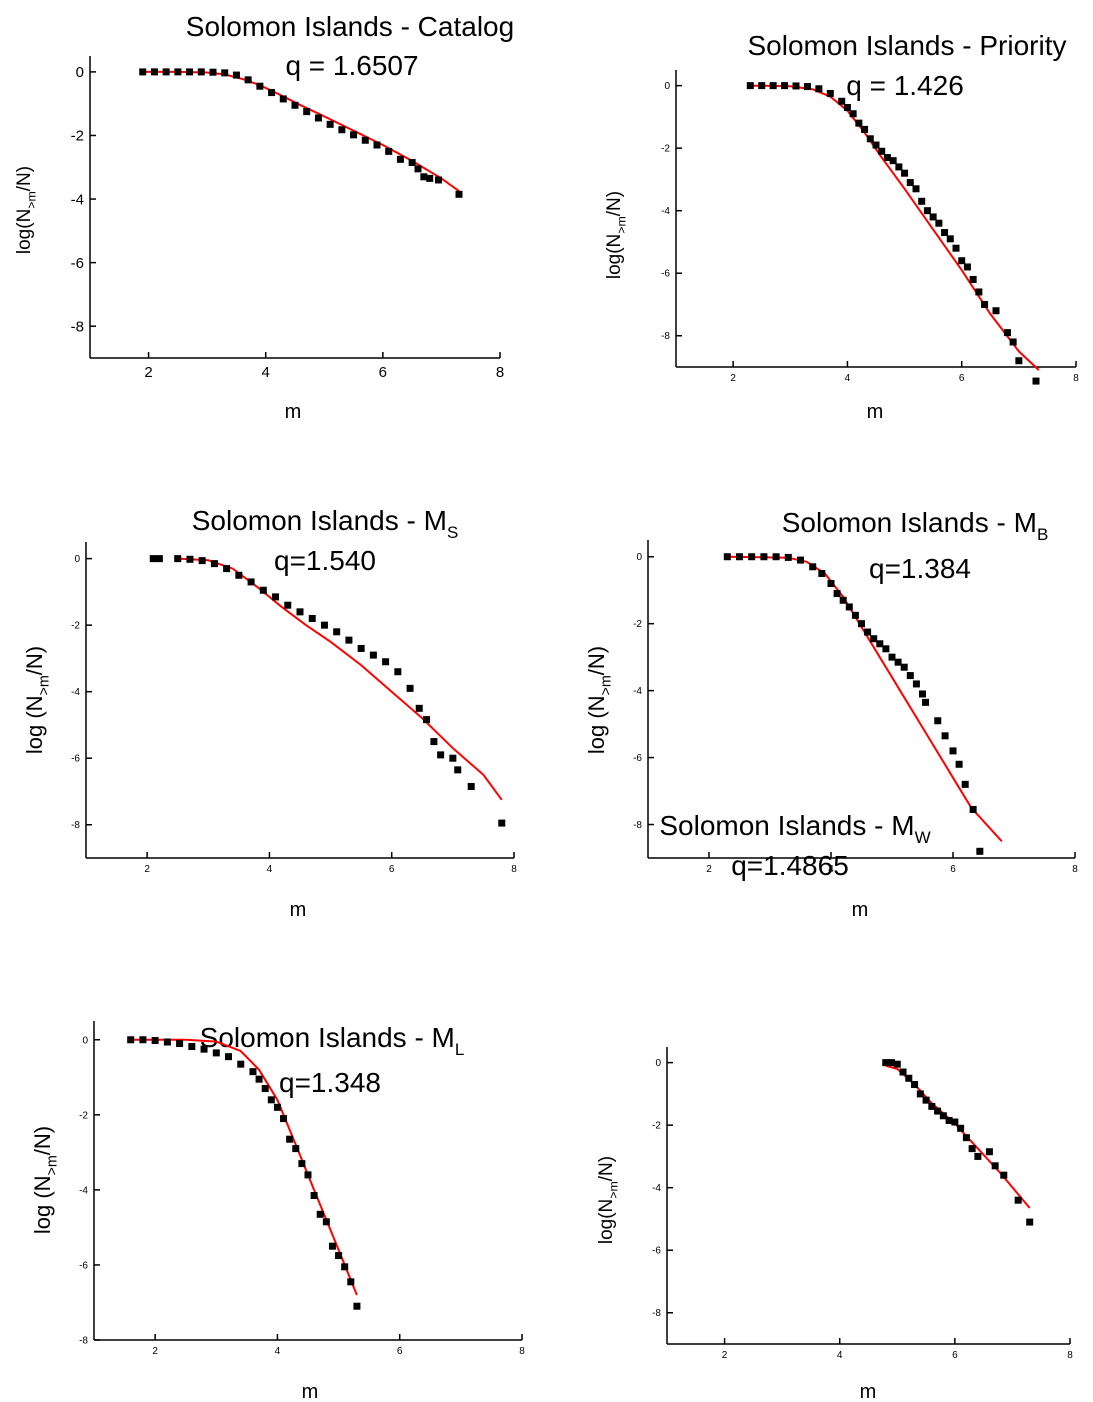 The width and height of the screenshot is (1093, 1402). What do you see at coordinates (920, 568) in the screenshot?
I see `annotation: q=1.384` at bounding box center [920, 568].